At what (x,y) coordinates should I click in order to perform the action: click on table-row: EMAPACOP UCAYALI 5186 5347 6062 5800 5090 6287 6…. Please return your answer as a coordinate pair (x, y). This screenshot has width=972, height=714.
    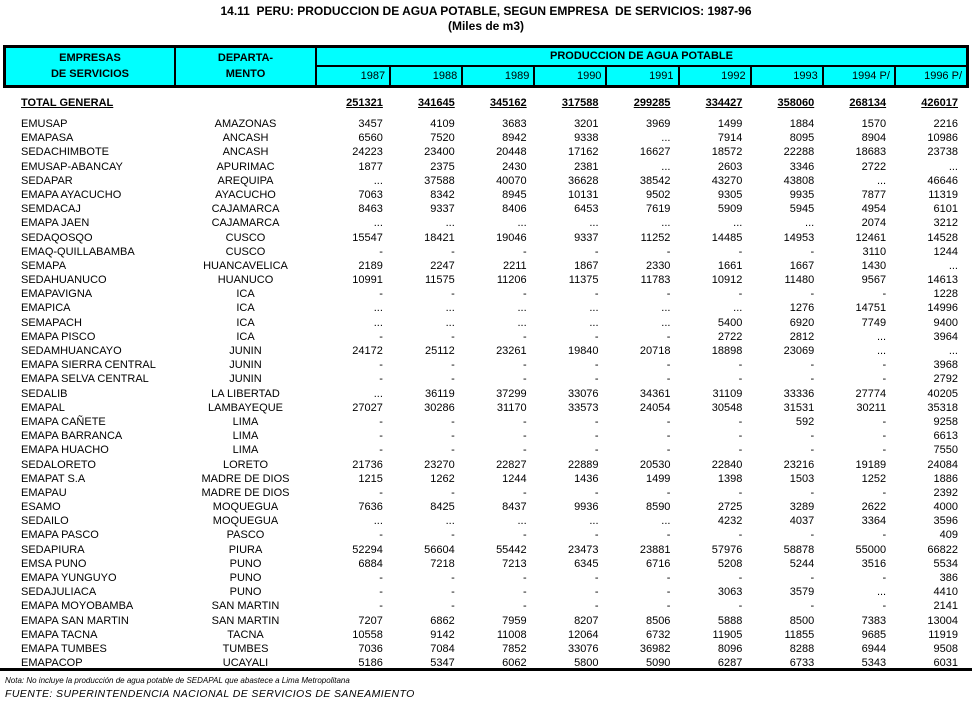
    Looking at the image, I should click on (483, 663).